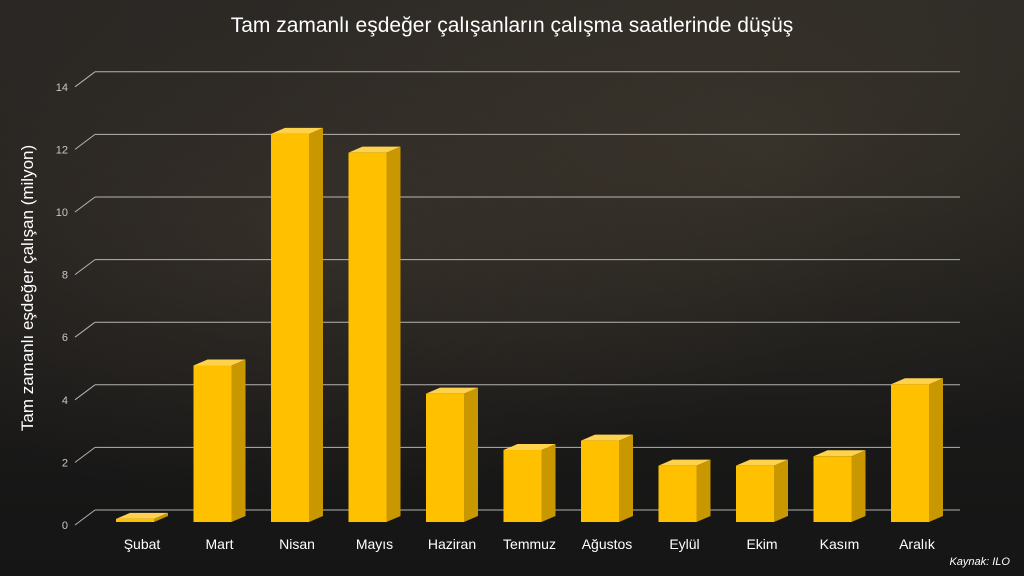 The height and width of the screenshot is (576, 1024). Describe the element at coordinates (65, 338) in the screenshot. I see `y-tick-label: 6` at that location.